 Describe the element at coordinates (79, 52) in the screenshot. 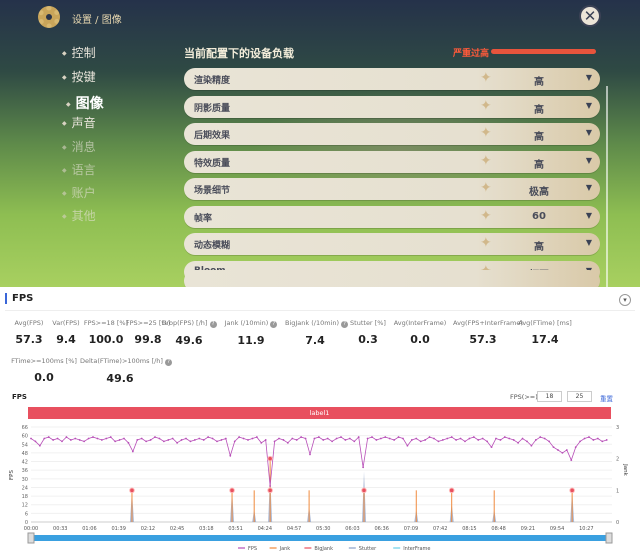

I see `sidebar-item: 控制` at that location.